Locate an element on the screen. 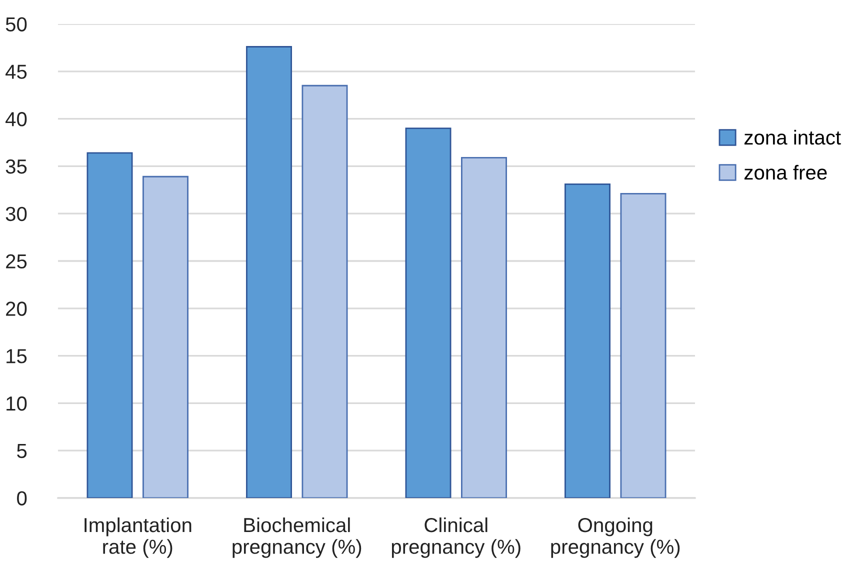  y-tick-label: 10 is located at coordinates (16, 403).